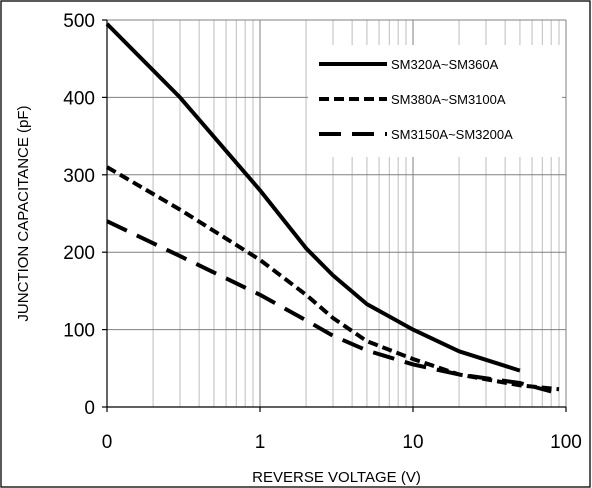 The image size is (592, 488). What do you see at coordinates (79, 98) in the screenshot?
I see `y-tick-label: 400` at bounding box center [79, 98].